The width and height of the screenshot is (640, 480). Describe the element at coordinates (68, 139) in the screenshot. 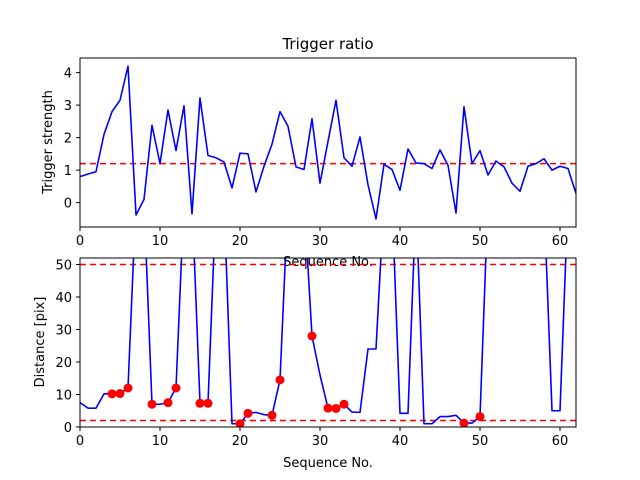

I see `y-tick-label: 2` at that location.